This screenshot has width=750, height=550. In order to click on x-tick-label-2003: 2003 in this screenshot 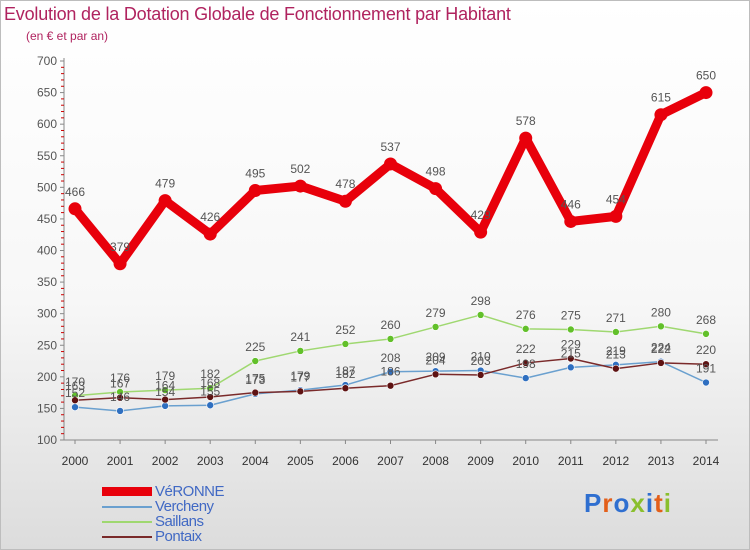, I will do `click(210, 461)`.